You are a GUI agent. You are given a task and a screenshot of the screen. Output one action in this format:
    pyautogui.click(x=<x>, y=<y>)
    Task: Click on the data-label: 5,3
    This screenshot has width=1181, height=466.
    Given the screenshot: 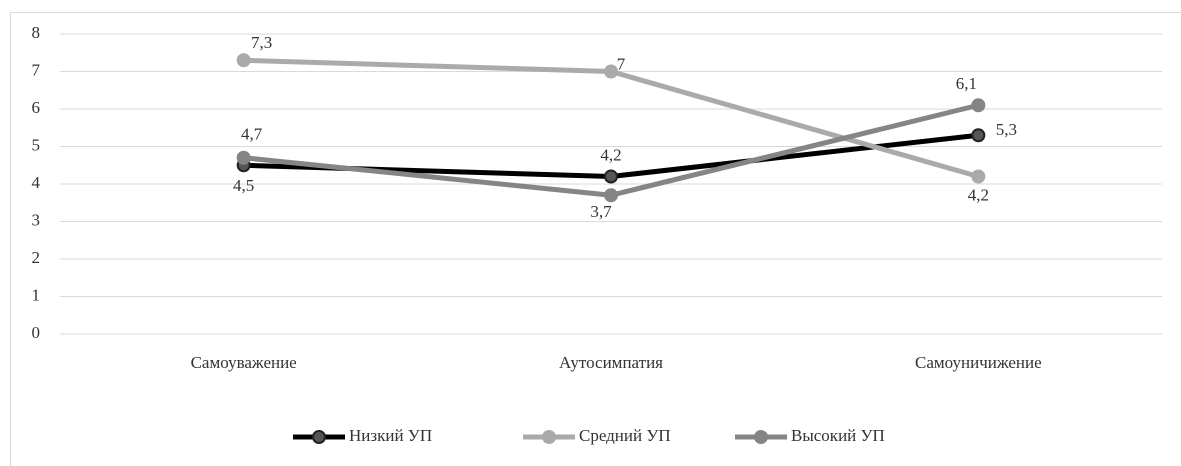 What is the action you would take?
    pyautogui.click(x=1006, y=129)
    